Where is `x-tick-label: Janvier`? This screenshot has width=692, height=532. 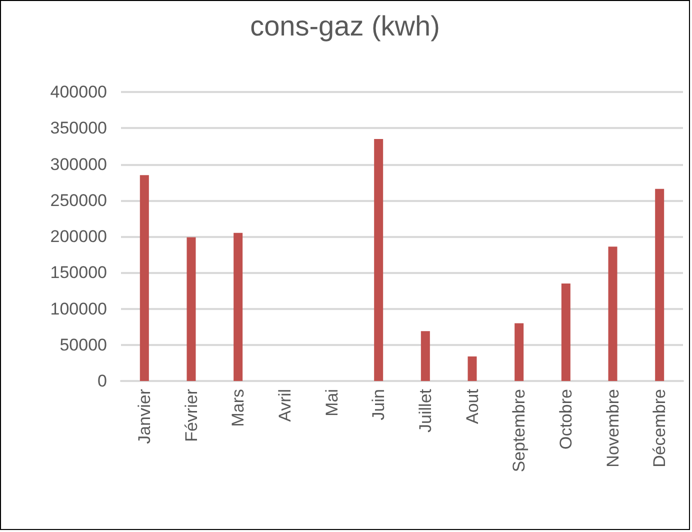
x-tick-label: Janvier is located at coordinates (144, 416).